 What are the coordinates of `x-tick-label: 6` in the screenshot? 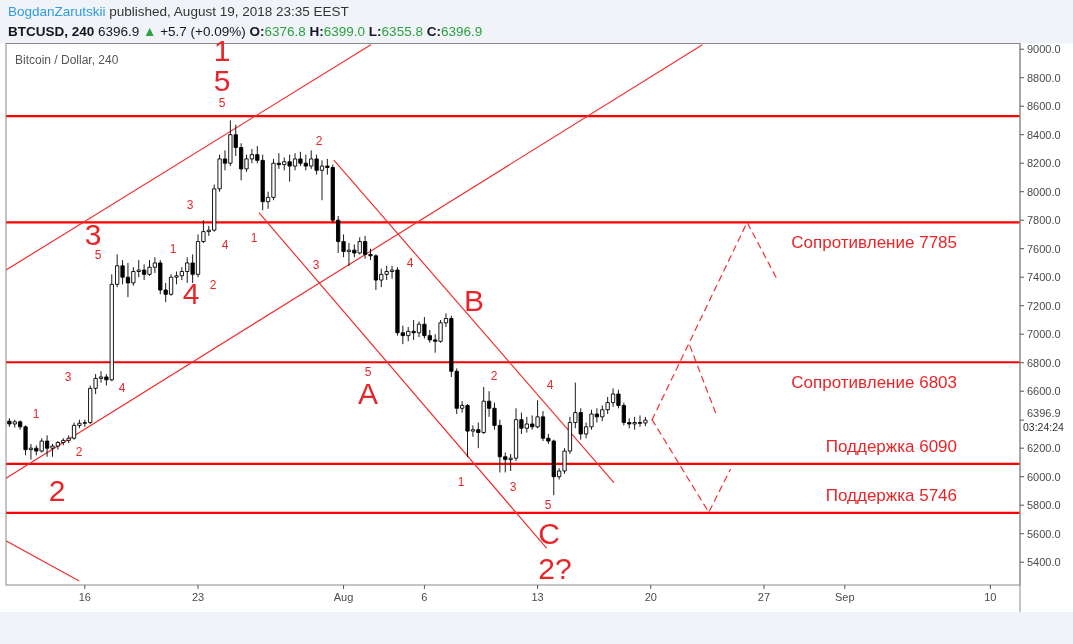 It's located at (424, 597).